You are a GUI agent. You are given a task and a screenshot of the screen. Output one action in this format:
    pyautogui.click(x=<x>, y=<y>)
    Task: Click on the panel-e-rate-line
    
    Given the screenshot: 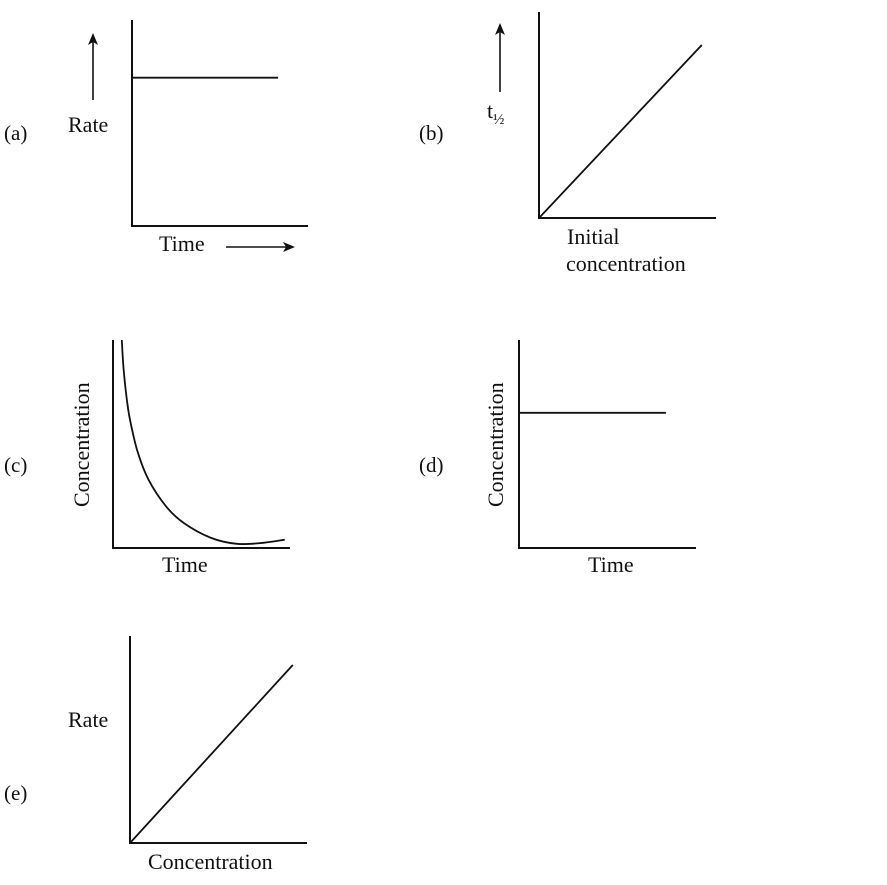 What is the action you would take?
    pyautogui.click(x=211, y=754)
    